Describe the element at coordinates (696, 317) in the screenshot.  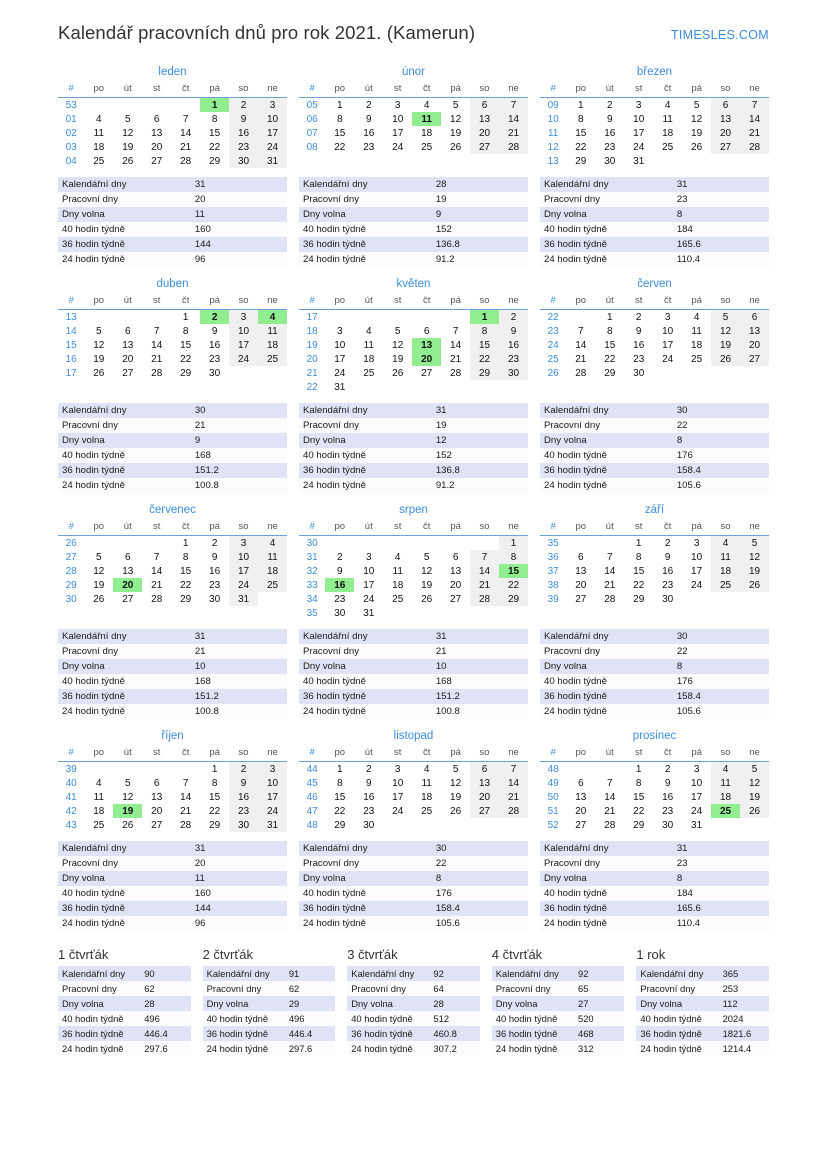
I see `day-cell: 4` at that location.